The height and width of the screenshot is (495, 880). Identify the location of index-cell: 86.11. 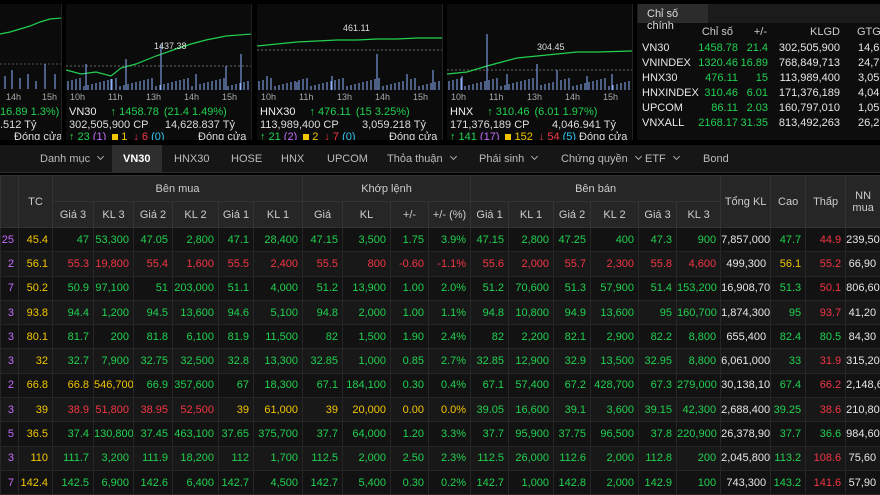
(724, 108).